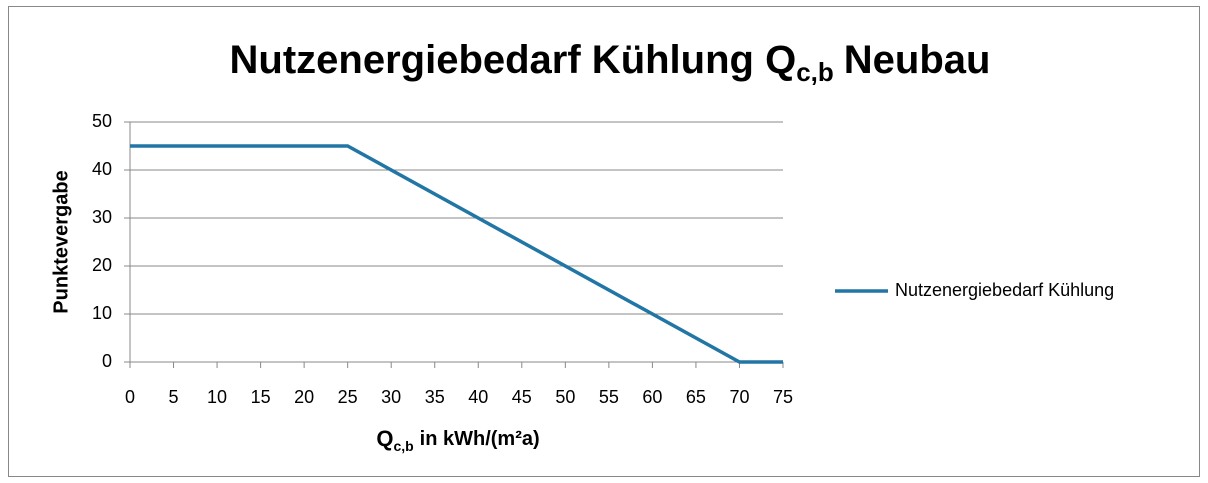  What do you see at coordinates (565, 397) in the screenshot?
I see `x-tick-label: 50` at bounding box center [565, 397].